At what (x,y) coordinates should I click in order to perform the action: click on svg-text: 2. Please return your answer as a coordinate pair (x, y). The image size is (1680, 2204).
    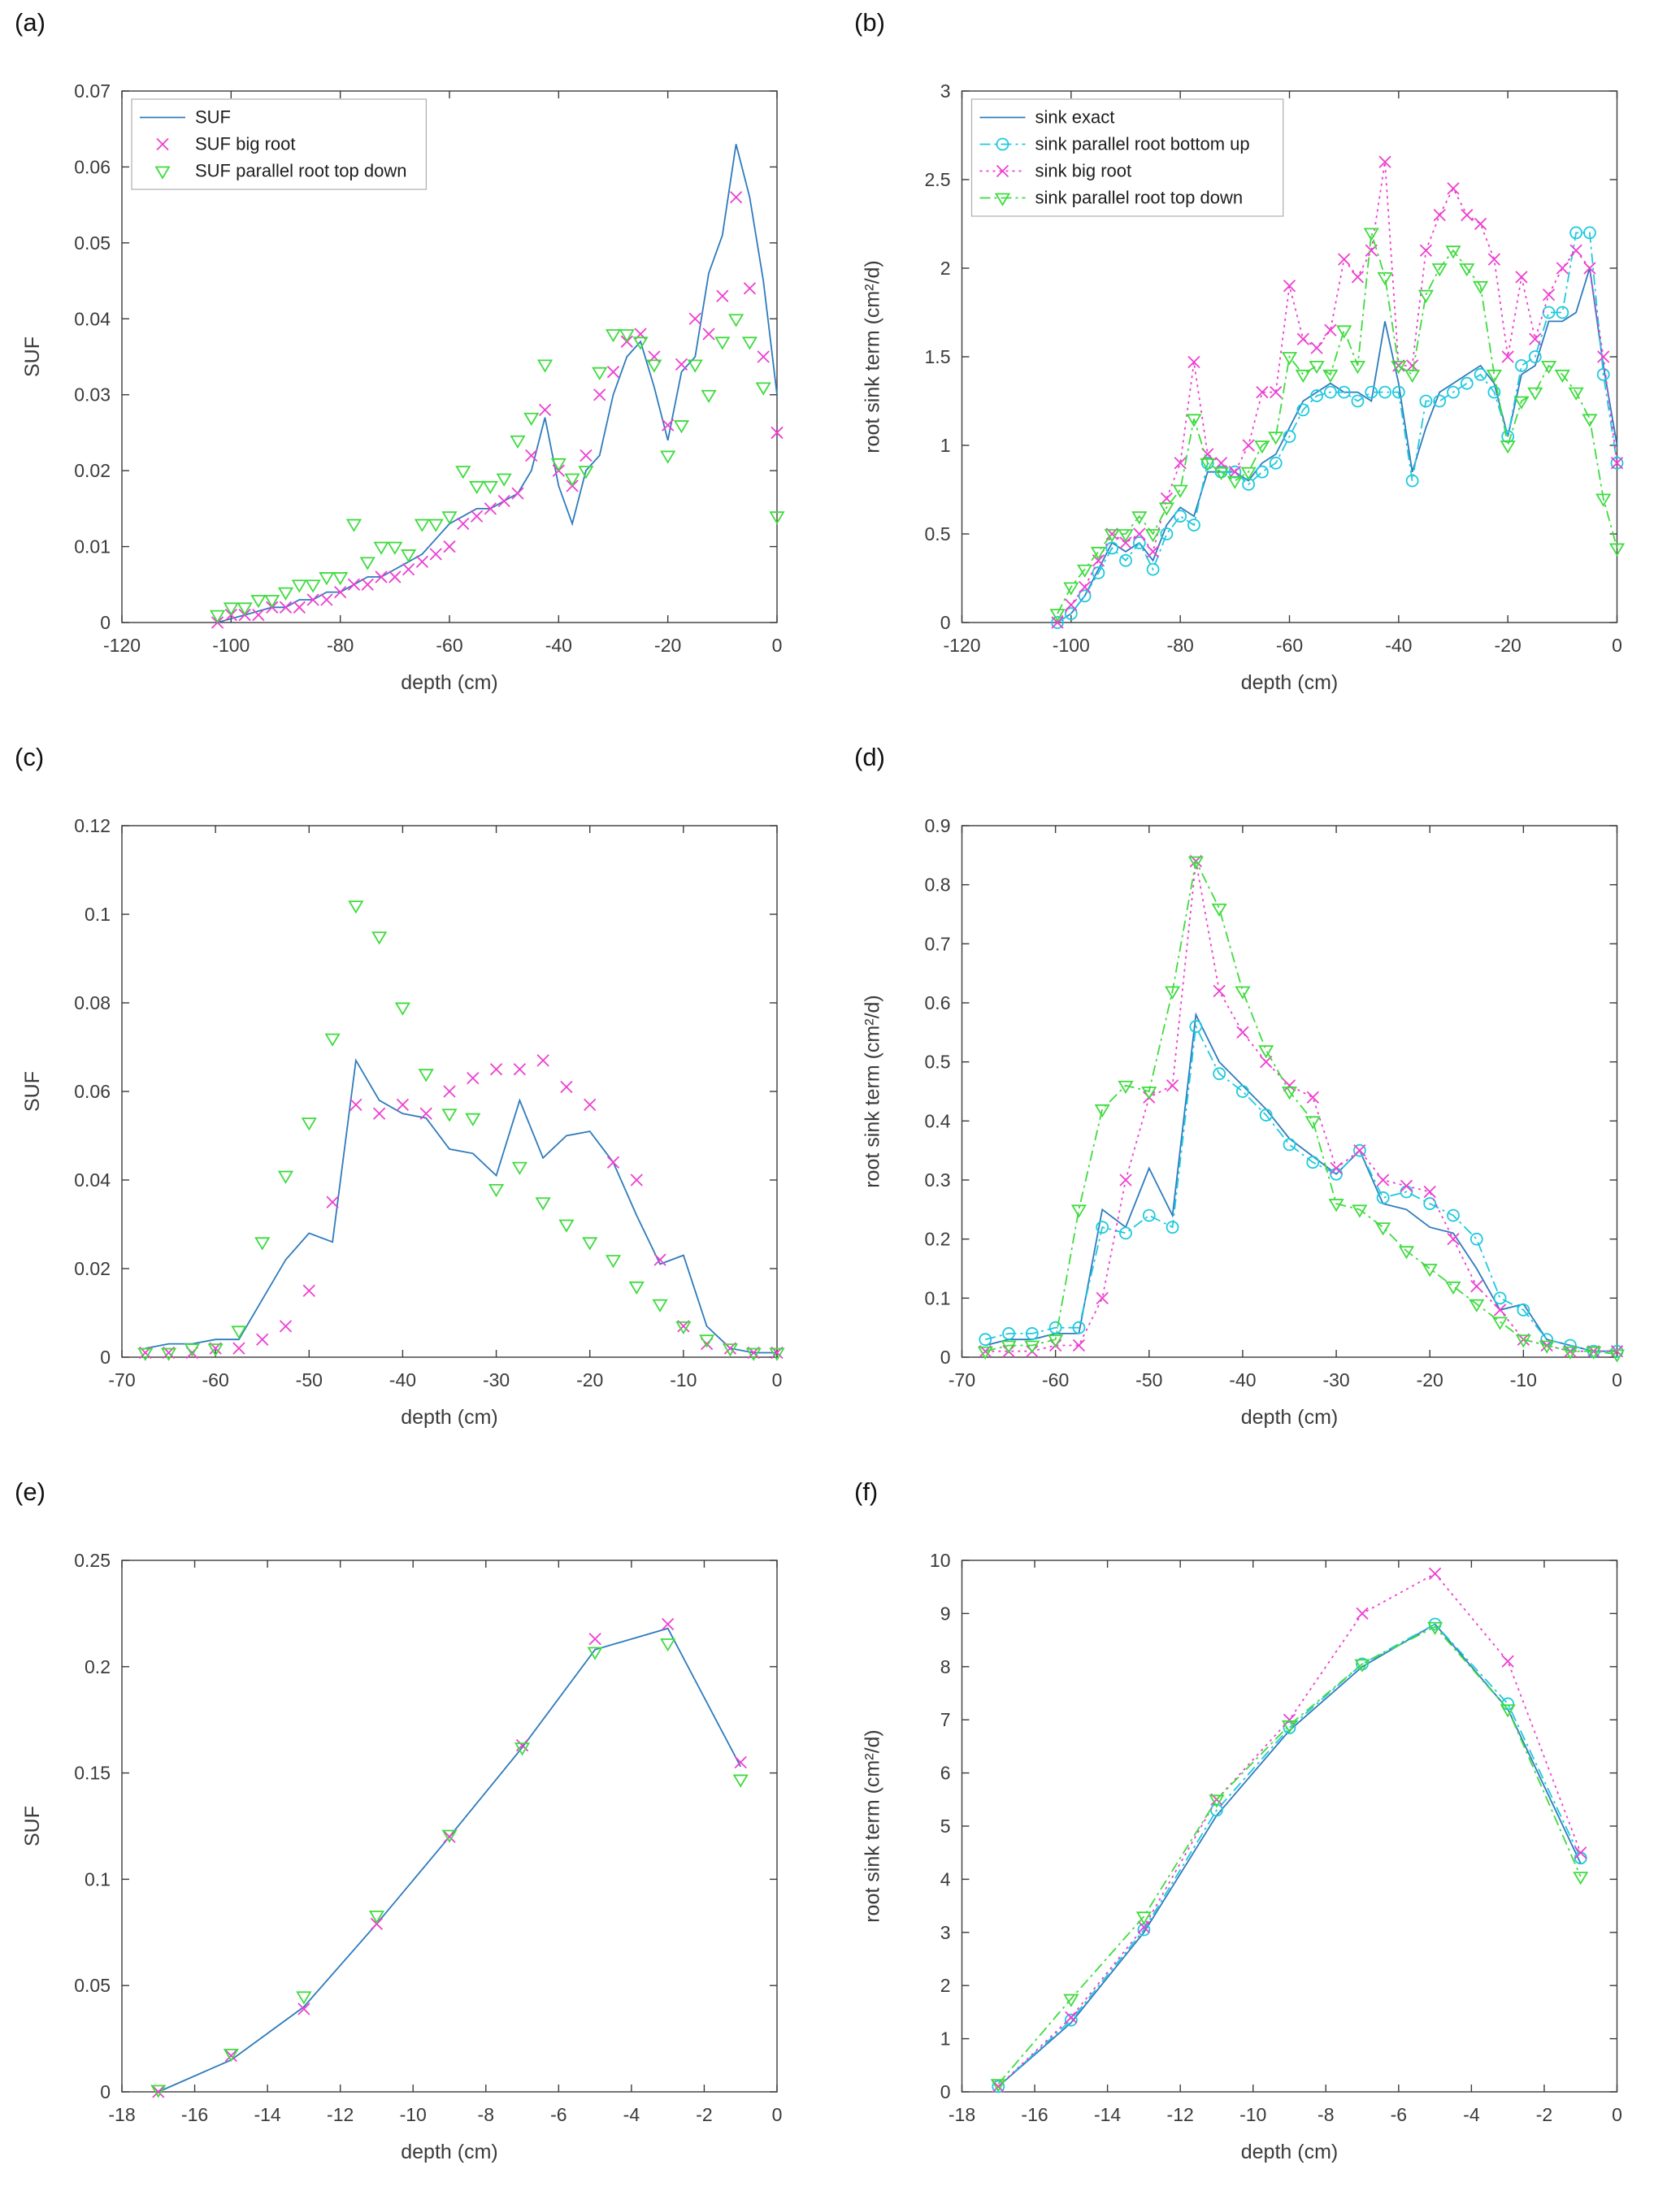
    Looking at the image, I should click on (946, 1985).